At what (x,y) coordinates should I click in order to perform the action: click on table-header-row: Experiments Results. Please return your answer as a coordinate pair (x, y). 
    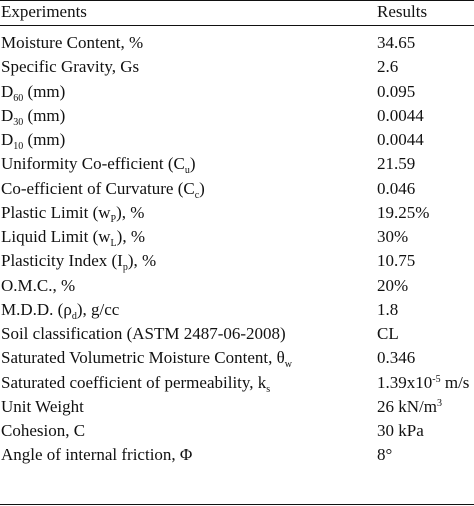
    Looking at the image, I should click on (237, 12).